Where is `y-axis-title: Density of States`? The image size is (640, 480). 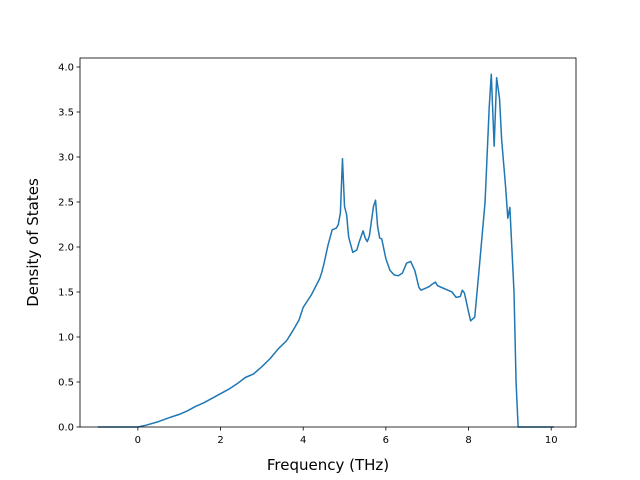
y-axis-title: Density of States is located at coordinates (33, 242).